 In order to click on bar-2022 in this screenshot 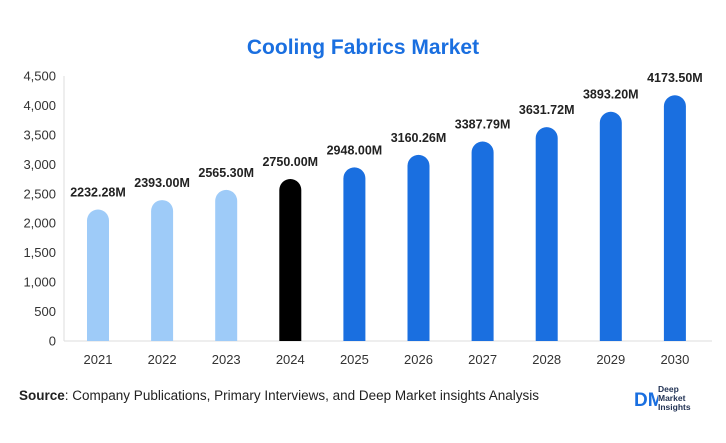, I will do `click(162, 270)`.